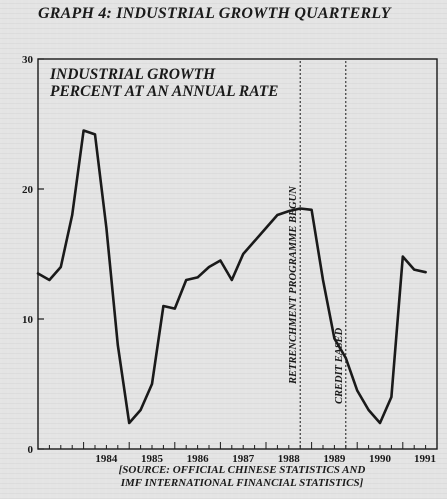  Describe the element at coordinates (106, 459) in the screenshot. I see `x-tick-label: 1984` at that location.